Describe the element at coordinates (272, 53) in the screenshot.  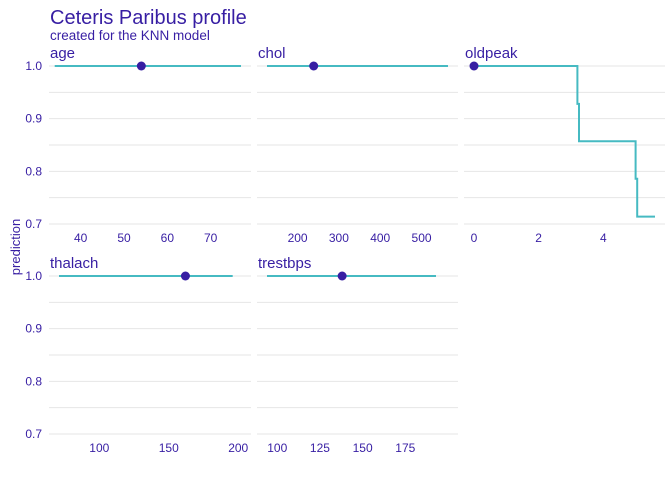
I see `panel-label-chol: chol` at that location.